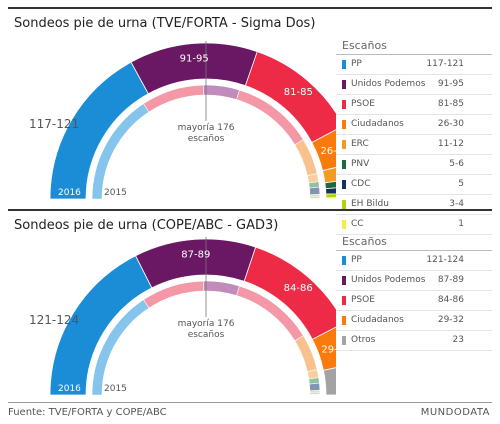  I want to click on arc-value-label-ciudadanos: 29-32, so click(328, 349).